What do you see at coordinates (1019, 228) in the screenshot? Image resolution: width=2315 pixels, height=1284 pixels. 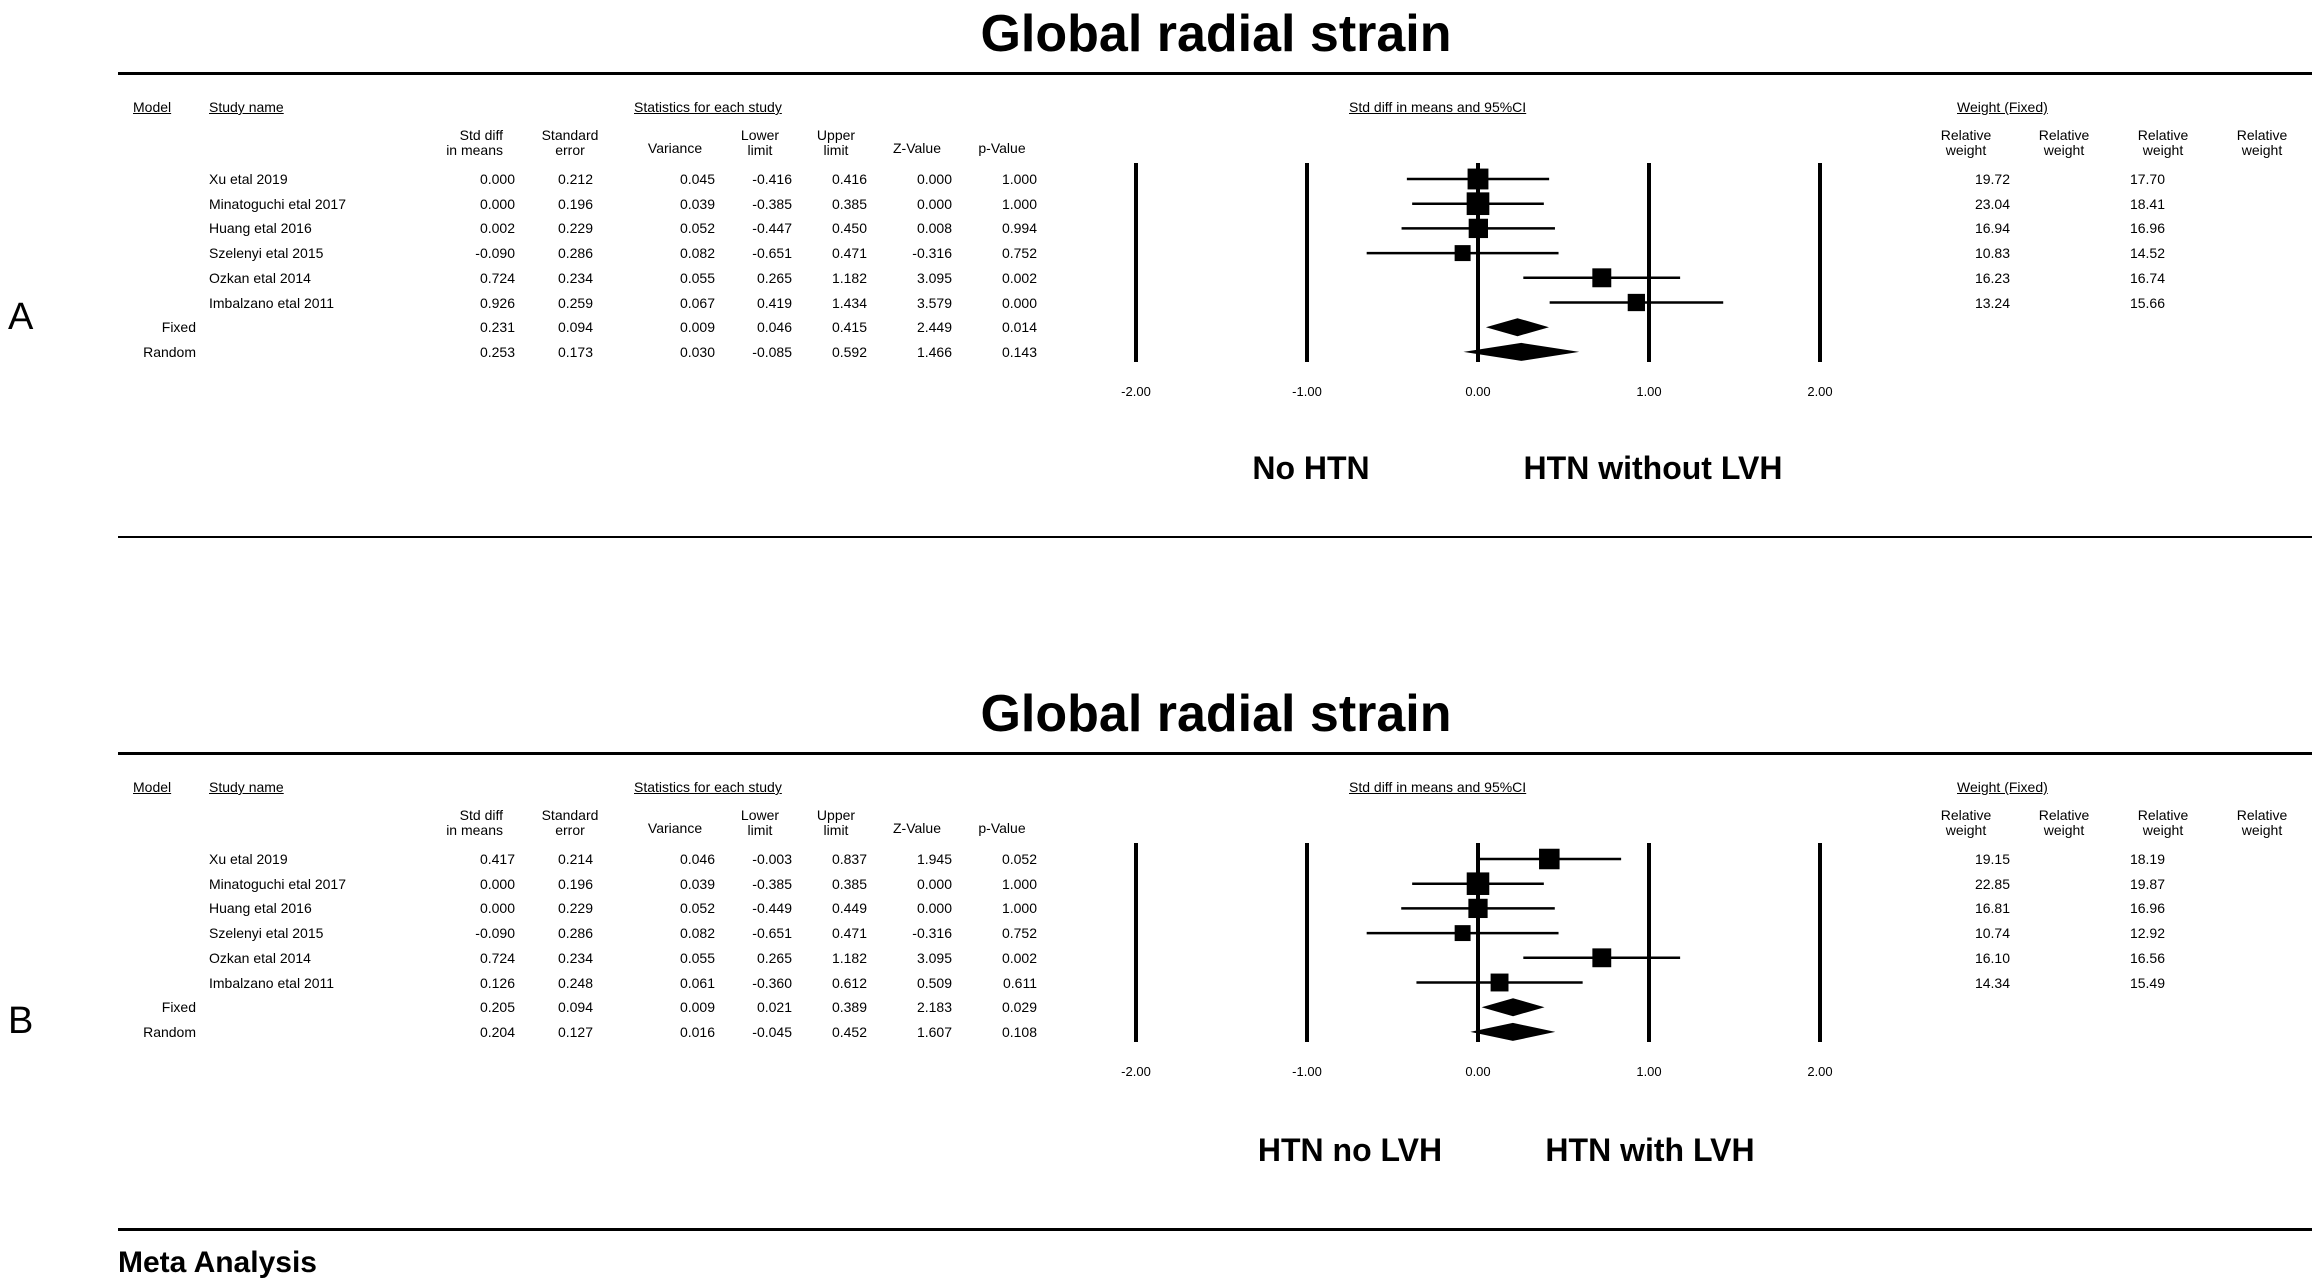 I see `p-cell: 0.994` at bounding box center [1019, 228].